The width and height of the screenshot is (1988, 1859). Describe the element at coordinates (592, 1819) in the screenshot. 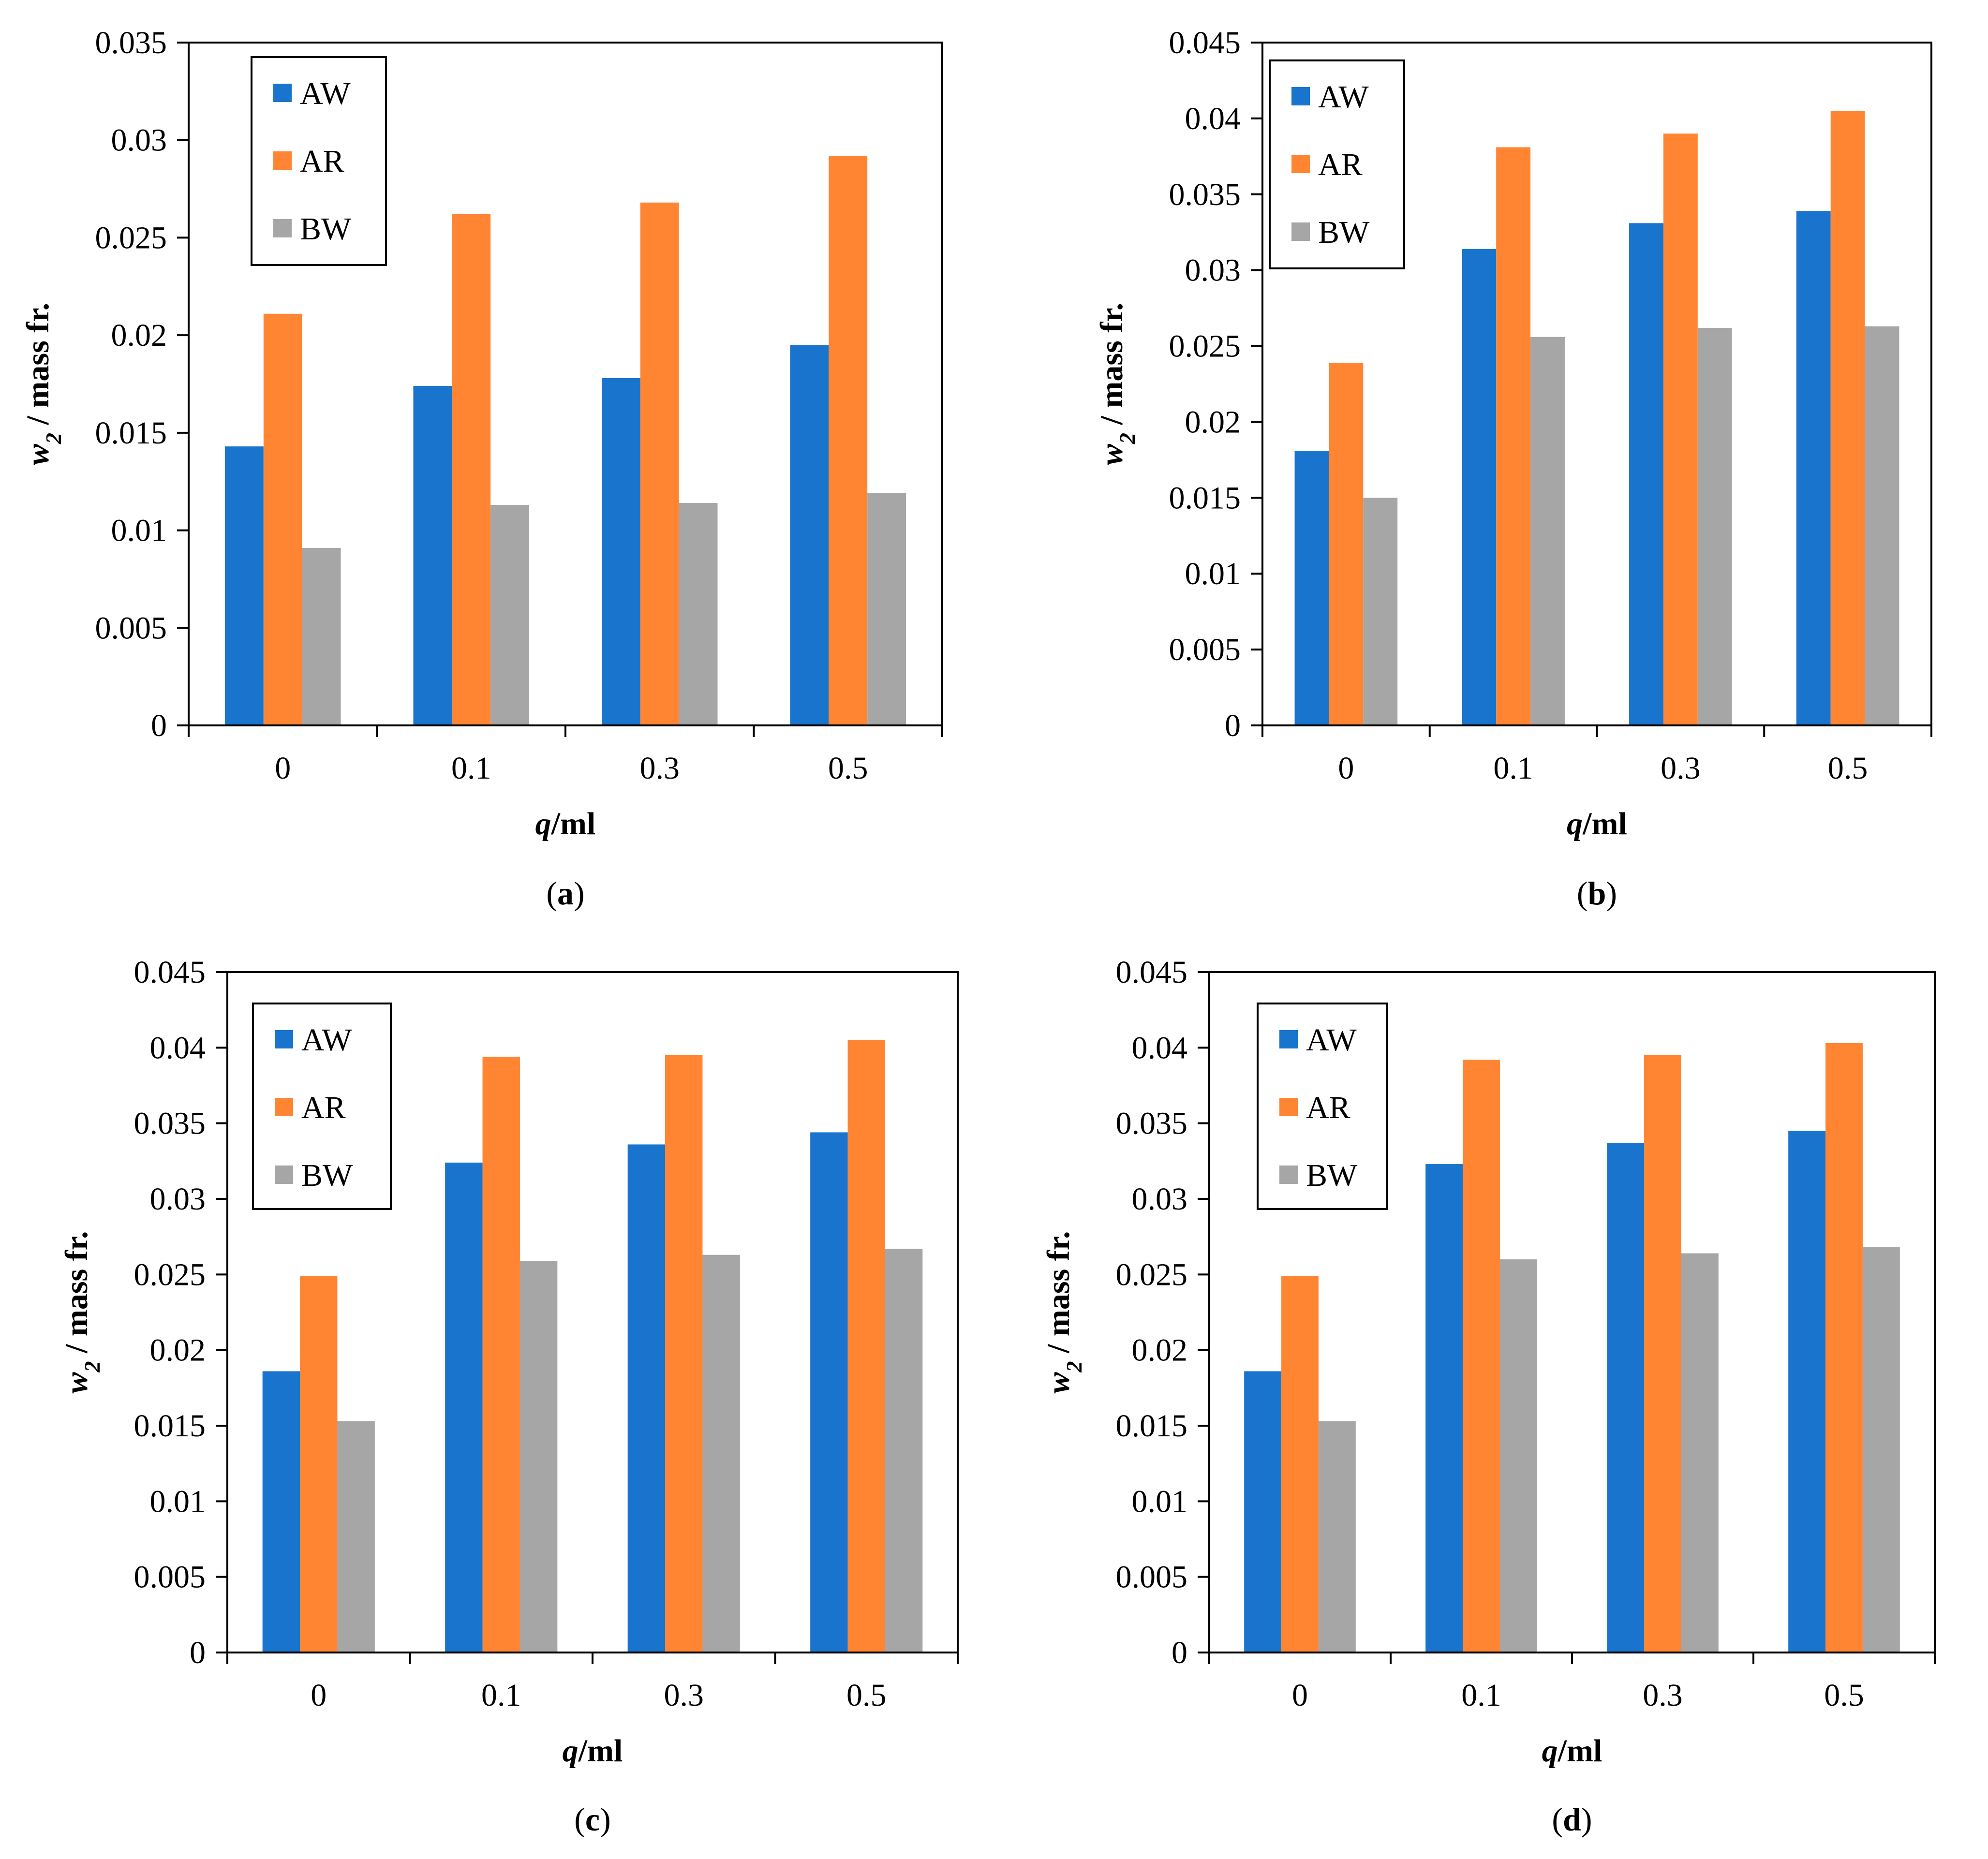

I see `panel-label: (c)` at that location.